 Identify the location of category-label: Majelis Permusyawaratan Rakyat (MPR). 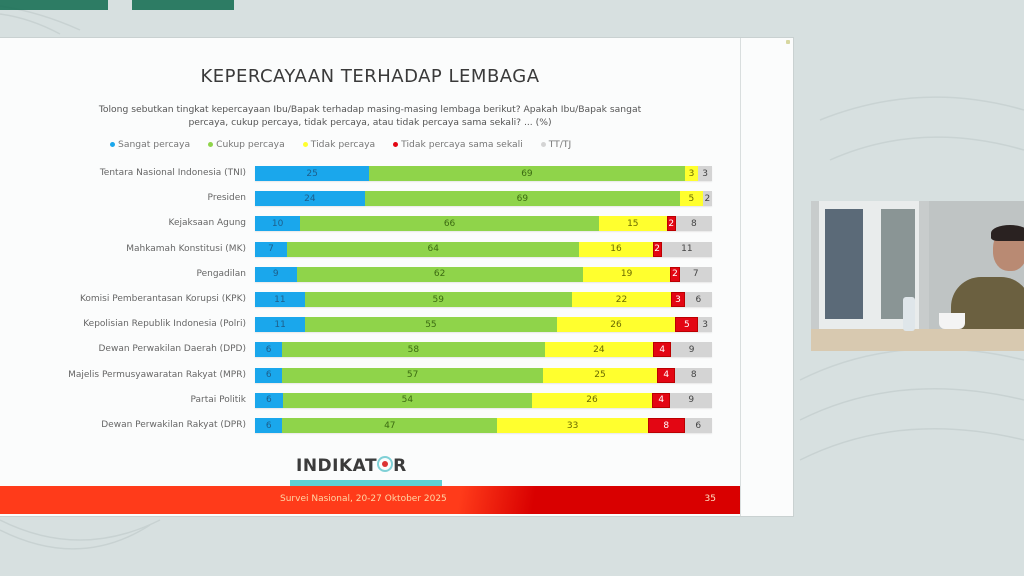
(157, 374).